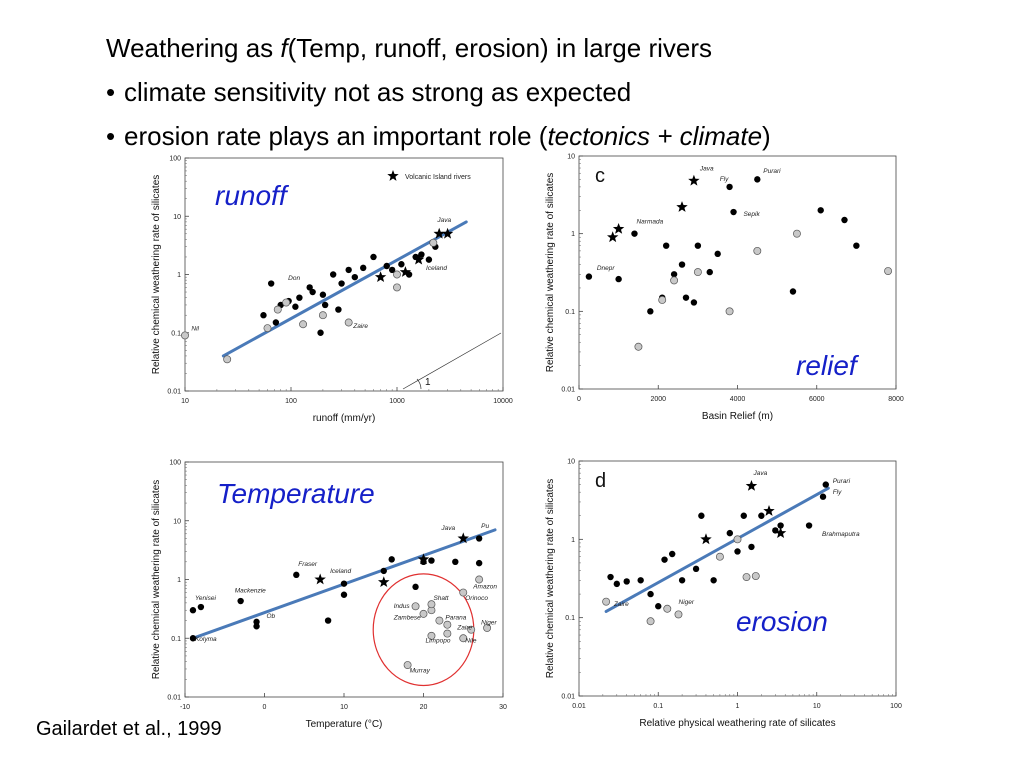 The height and width of the screenshot is (768, 1024). Describe the element at coordinates (499, 48) in the screenshot. I see `title-suffix: (Temp, runoff, erosion) in large rivers` at that location.